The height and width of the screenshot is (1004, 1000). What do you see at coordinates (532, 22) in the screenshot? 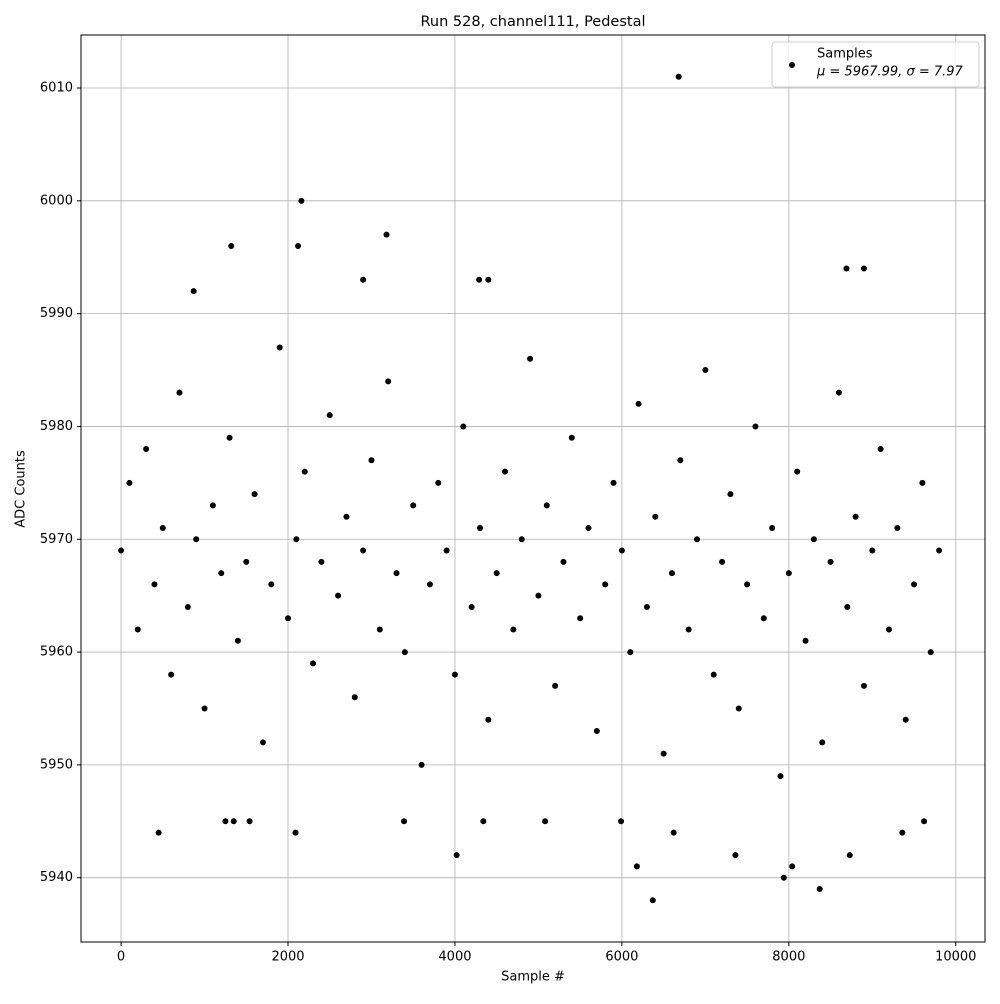
I see `chart-title: Run 528, channel111, Pedestal` at bounding box center [532, 22].